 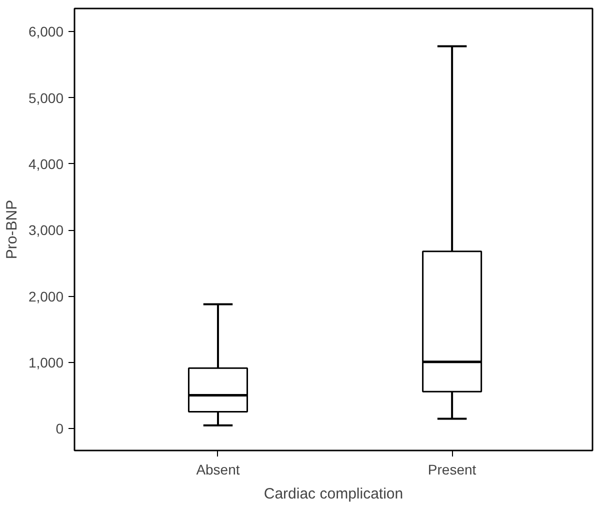 What do you see at coordinates (46, 230) in the screenshot?
I see `y-tick-label: 3,000` at bounding box center [46, 230].